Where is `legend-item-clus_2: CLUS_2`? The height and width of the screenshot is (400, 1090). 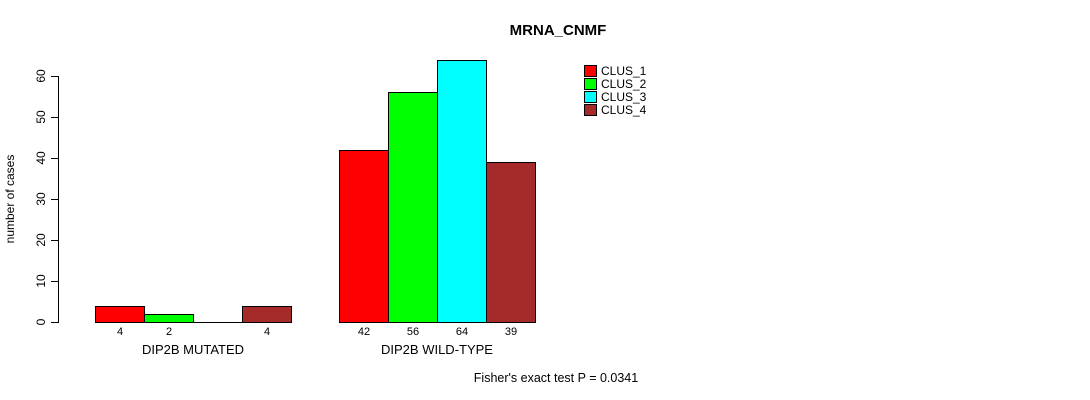
legend-item-clus_2: CLUS_2 is located at coordinates (615, 83).